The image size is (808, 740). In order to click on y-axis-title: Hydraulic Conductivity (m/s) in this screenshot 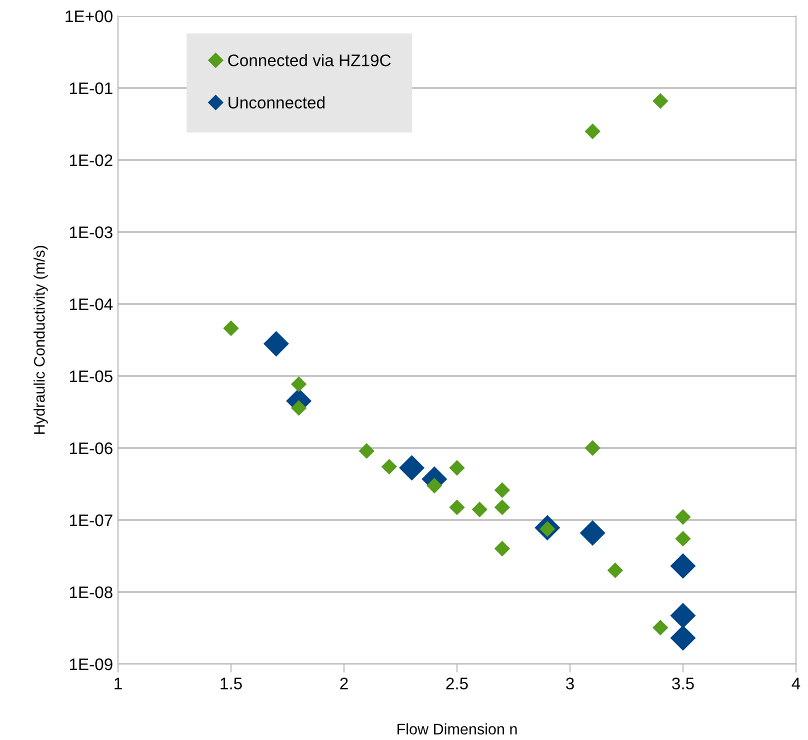, I will do `click(41, 340)`.